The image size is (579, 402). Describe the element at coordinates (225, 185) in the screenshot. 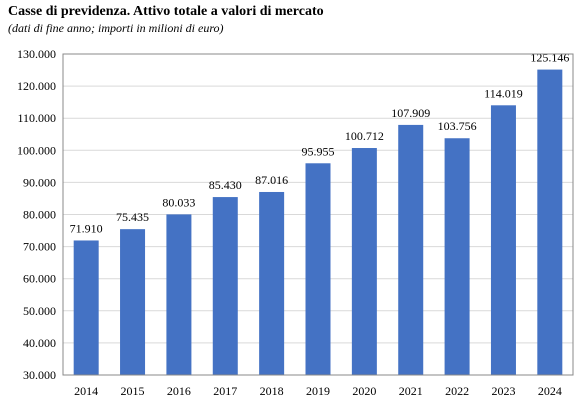

I see `data-label-2017: 85.430` at that location.